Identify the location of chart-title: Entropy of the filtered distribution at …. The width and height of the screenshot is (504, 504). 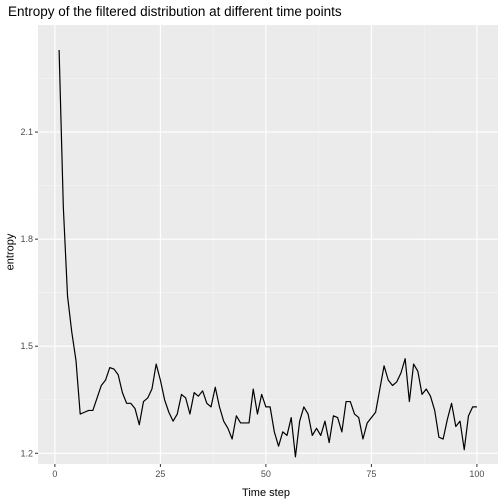
(175, 11).